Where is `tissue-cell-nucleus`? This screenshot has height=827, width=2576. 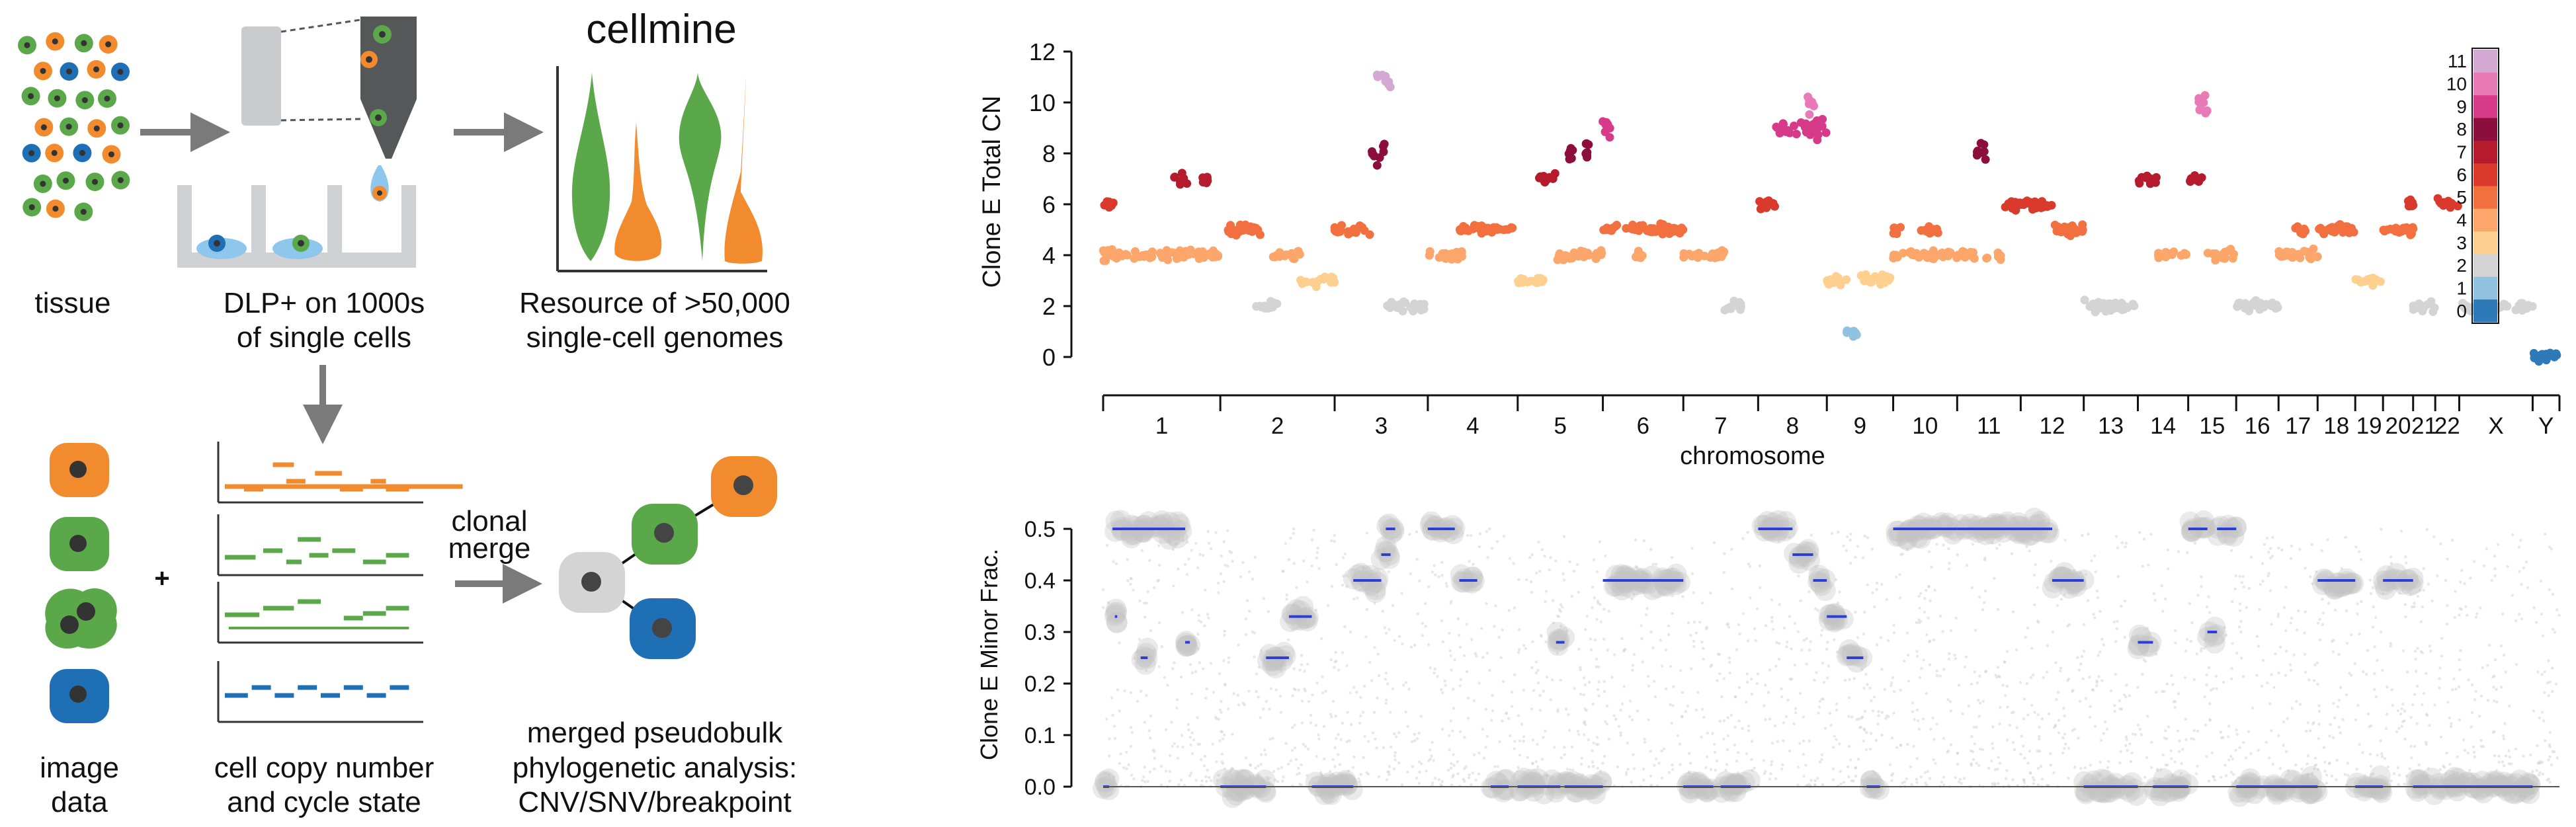 tissue-cell-nucleus is located at coordinates (65, 180).